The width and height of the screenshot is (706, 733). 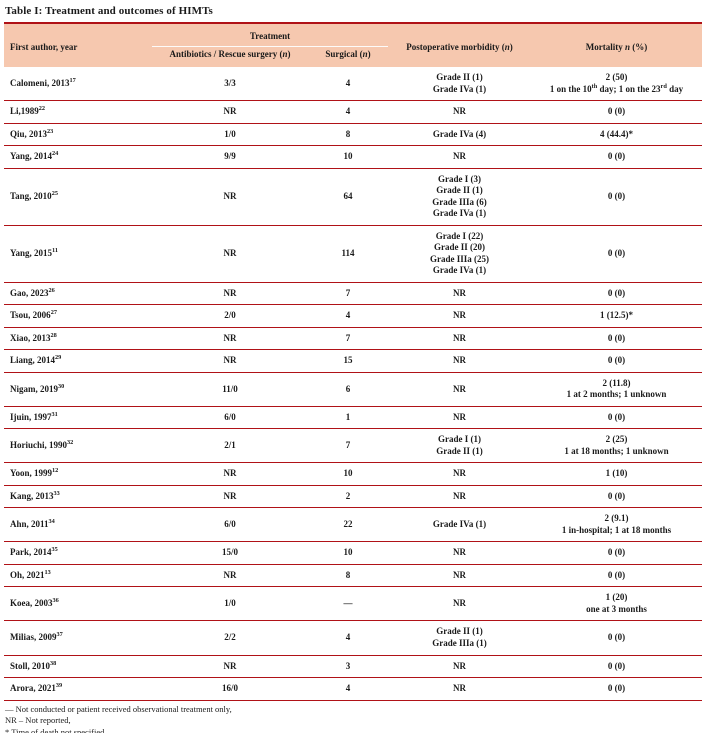 I want to click on author-cell: Arora, 202139, so click(x=78, y=689).